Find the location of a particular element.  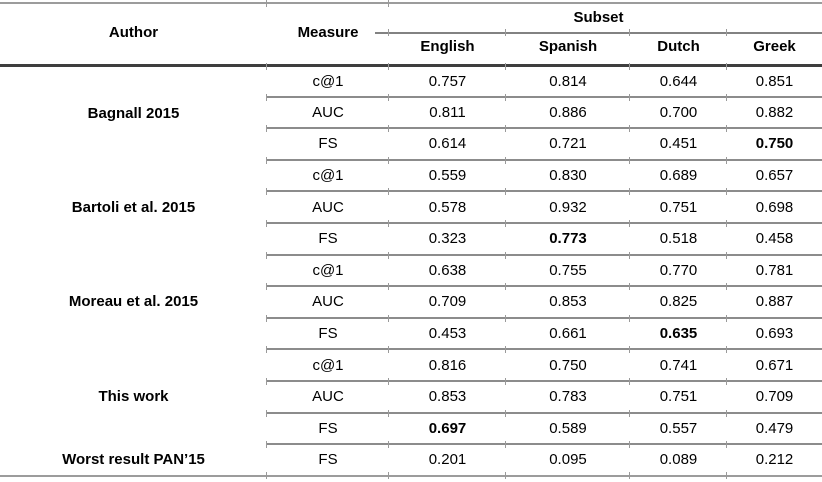

value-cell: 0.201 is located at coordinates (447, 461).